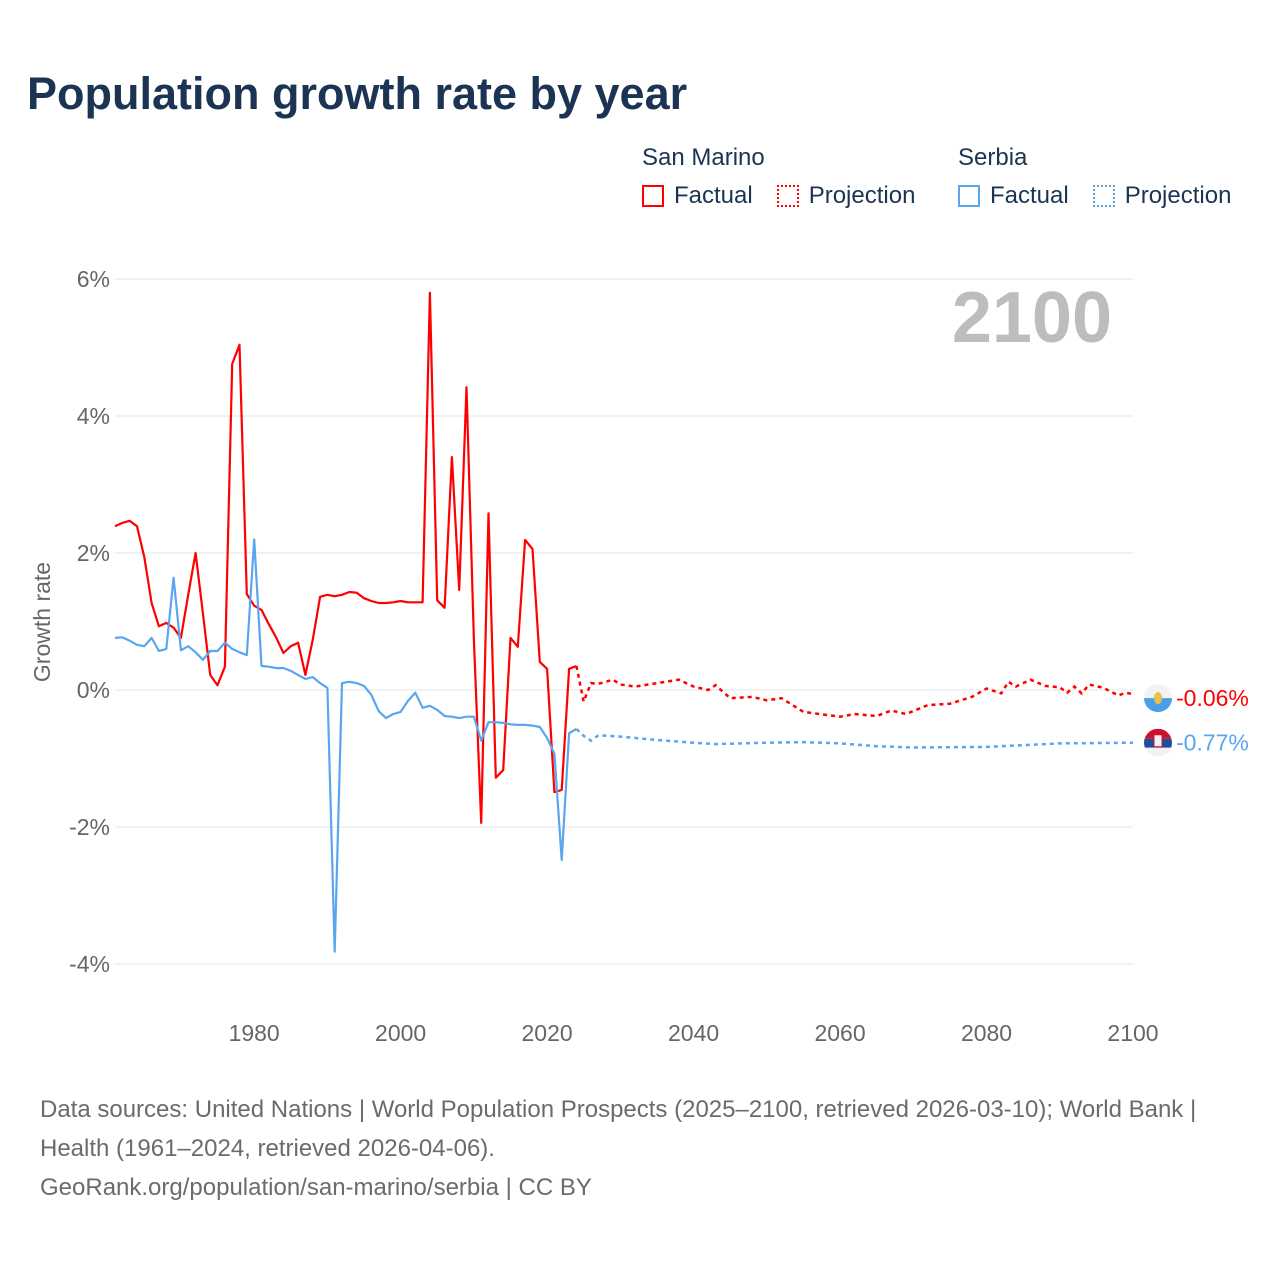  What do you see at coordinates (357, 93) in the screenshot?
I see `page-title: Population growth rate by year` at bounding box center [357, 93].